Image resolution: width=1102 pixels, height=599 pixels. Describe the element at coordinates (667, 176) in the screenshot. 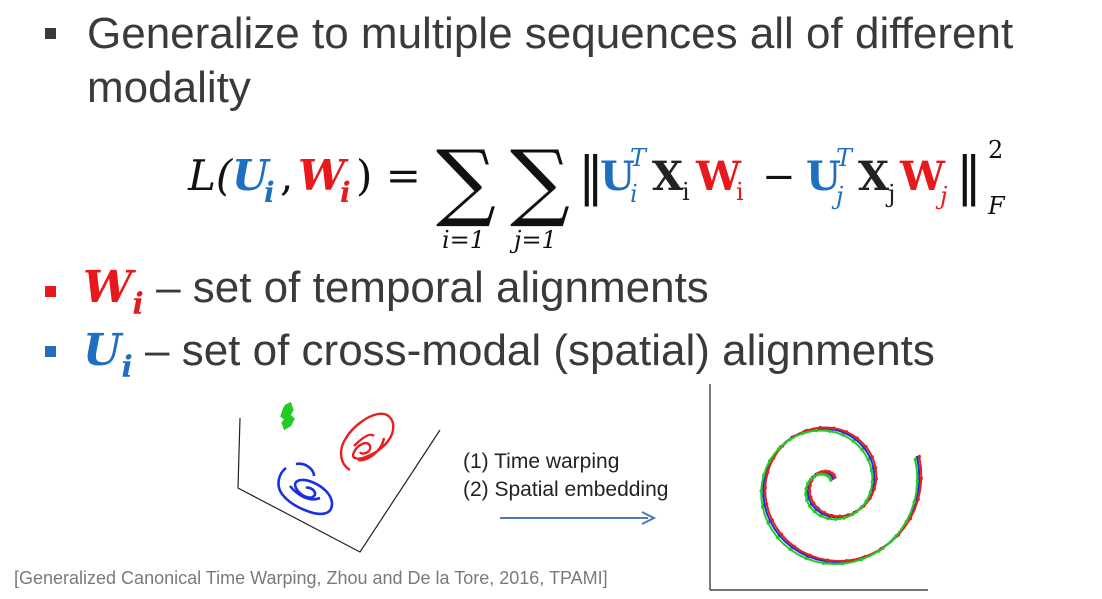

I see `eq-X-i: X` at that location.